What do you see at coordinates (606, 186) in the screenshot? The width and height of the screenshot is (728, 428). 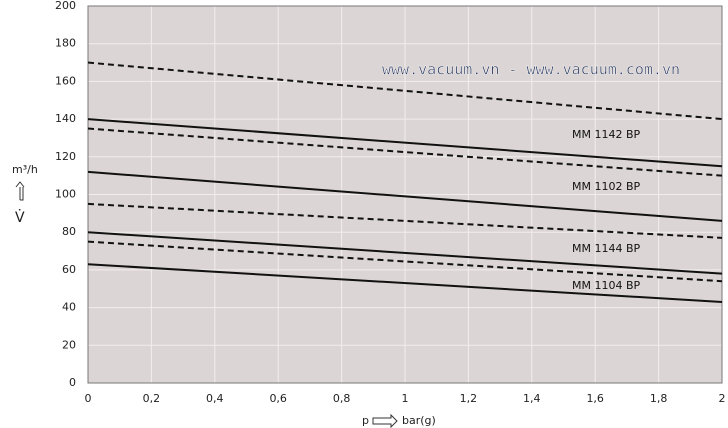 I see `series-annotation: MM 1102 BP` at bounding box center [606, 186].